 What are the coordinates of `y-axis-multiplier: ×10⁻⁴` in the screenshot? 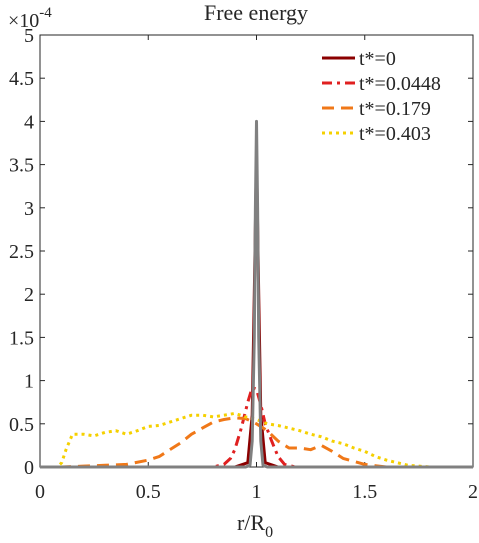 It's located at (30, 18).